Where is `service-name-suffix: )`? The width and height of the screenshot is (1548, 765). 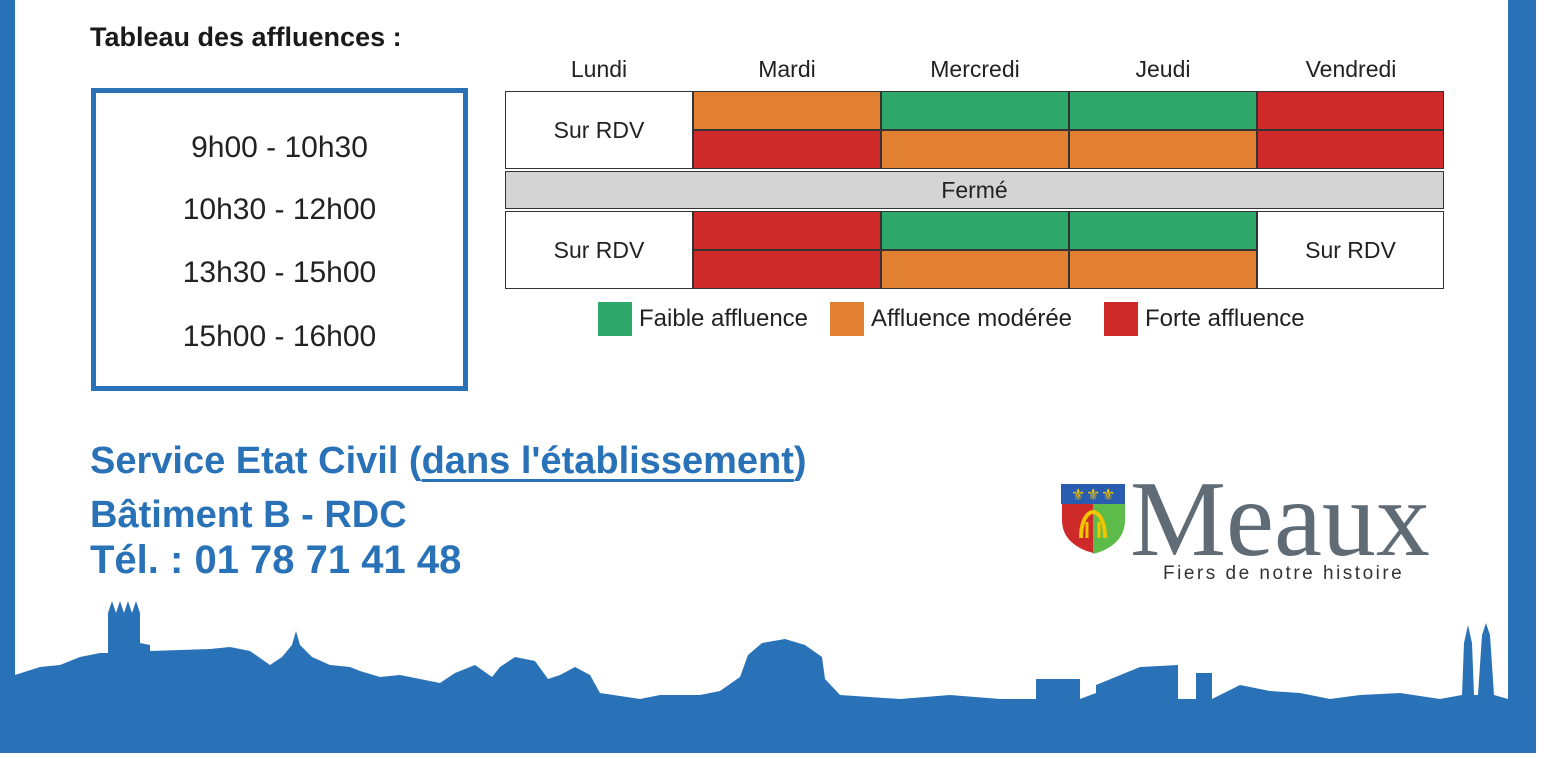 service-name-suffix: ) is located at coordinates (800, 461).